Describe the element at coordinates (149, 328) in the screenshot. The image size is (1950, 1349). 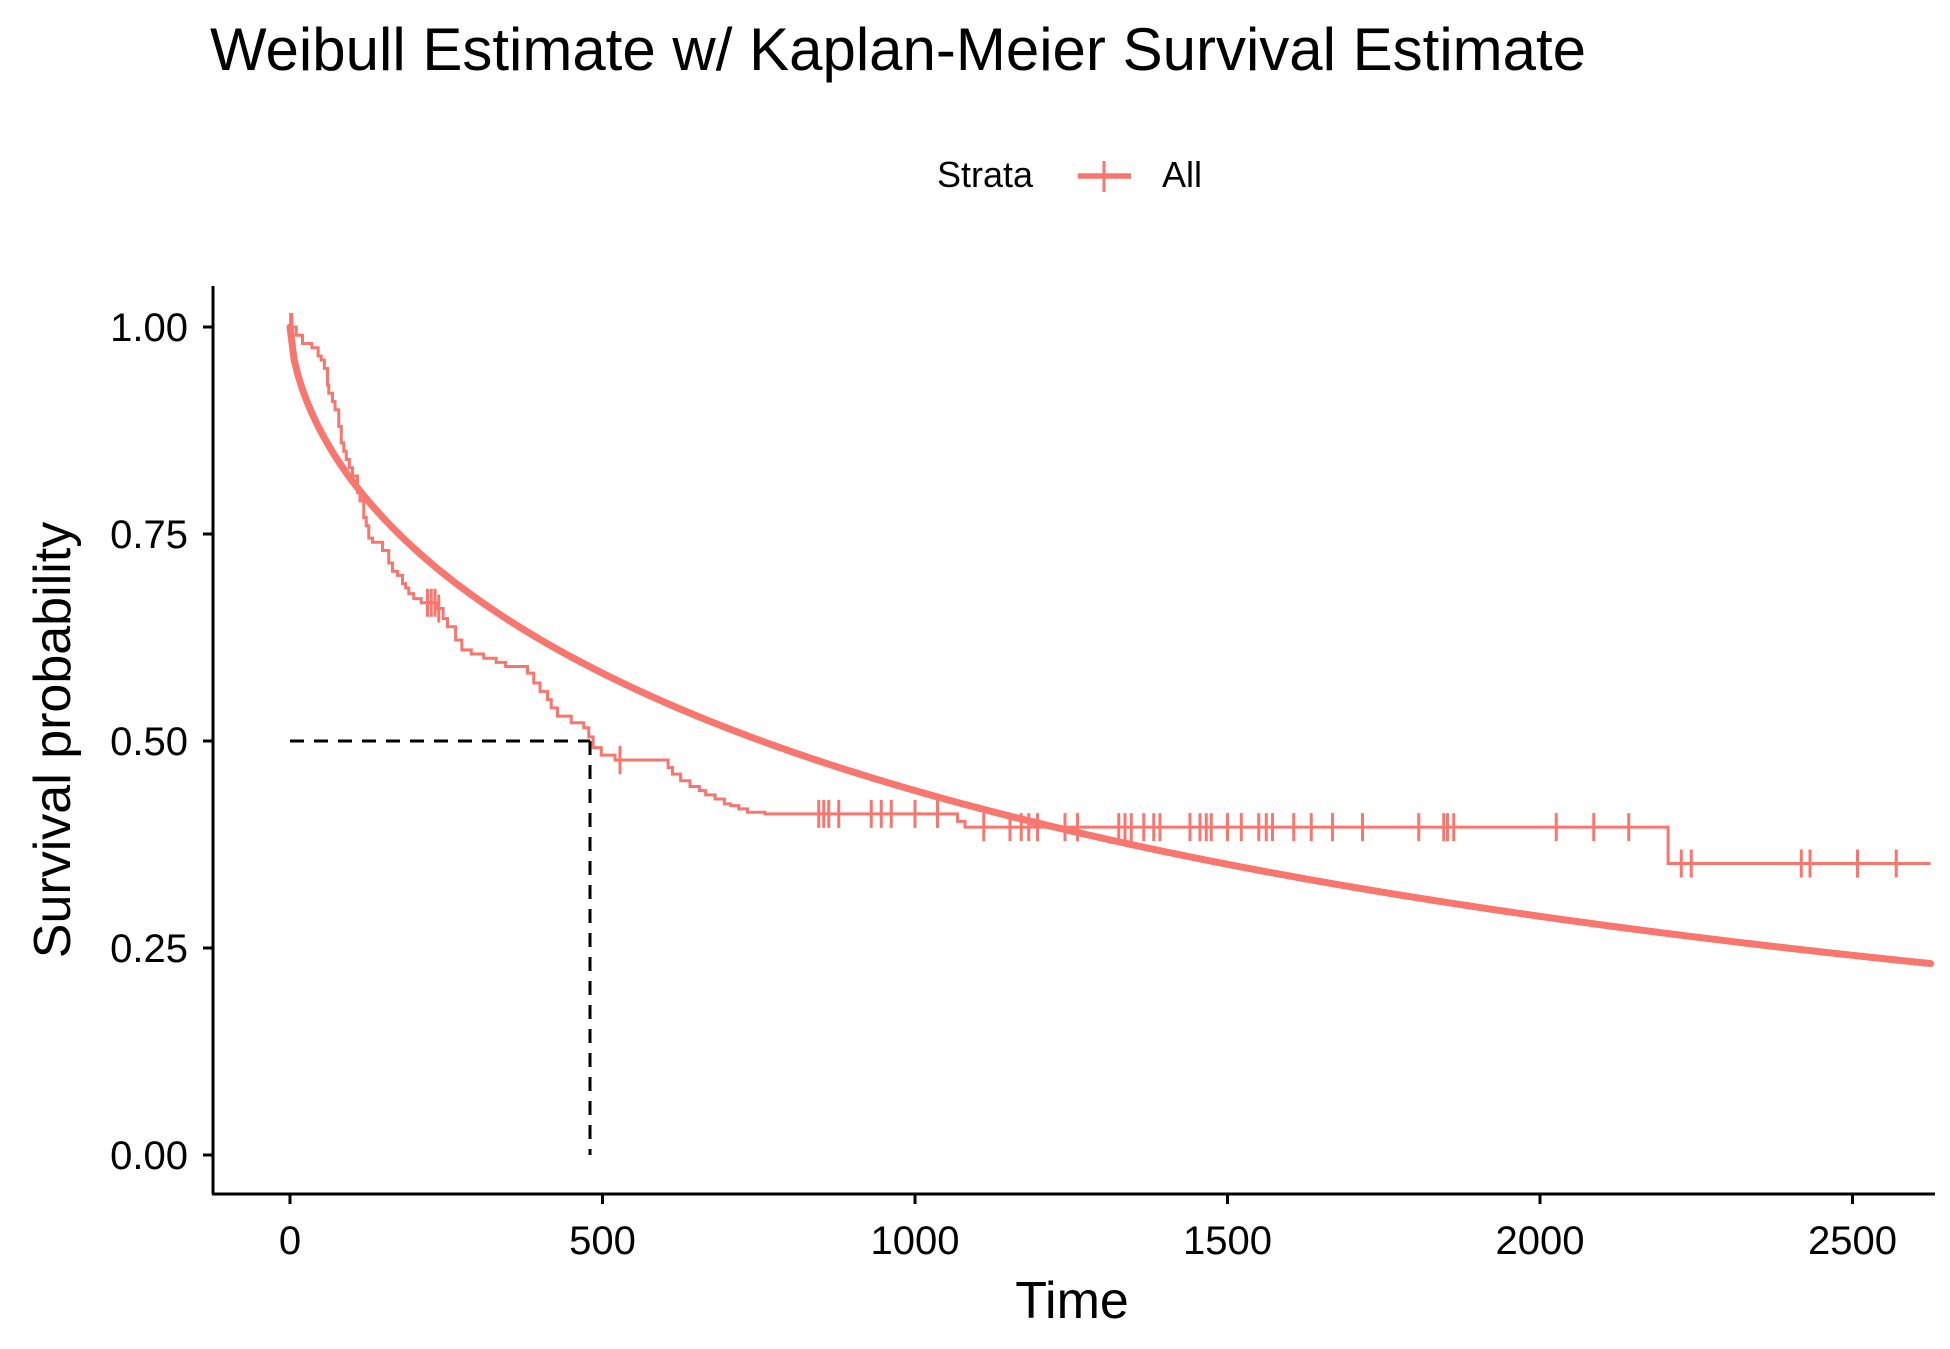
I see `y-tick-label: 1.00` at that location.